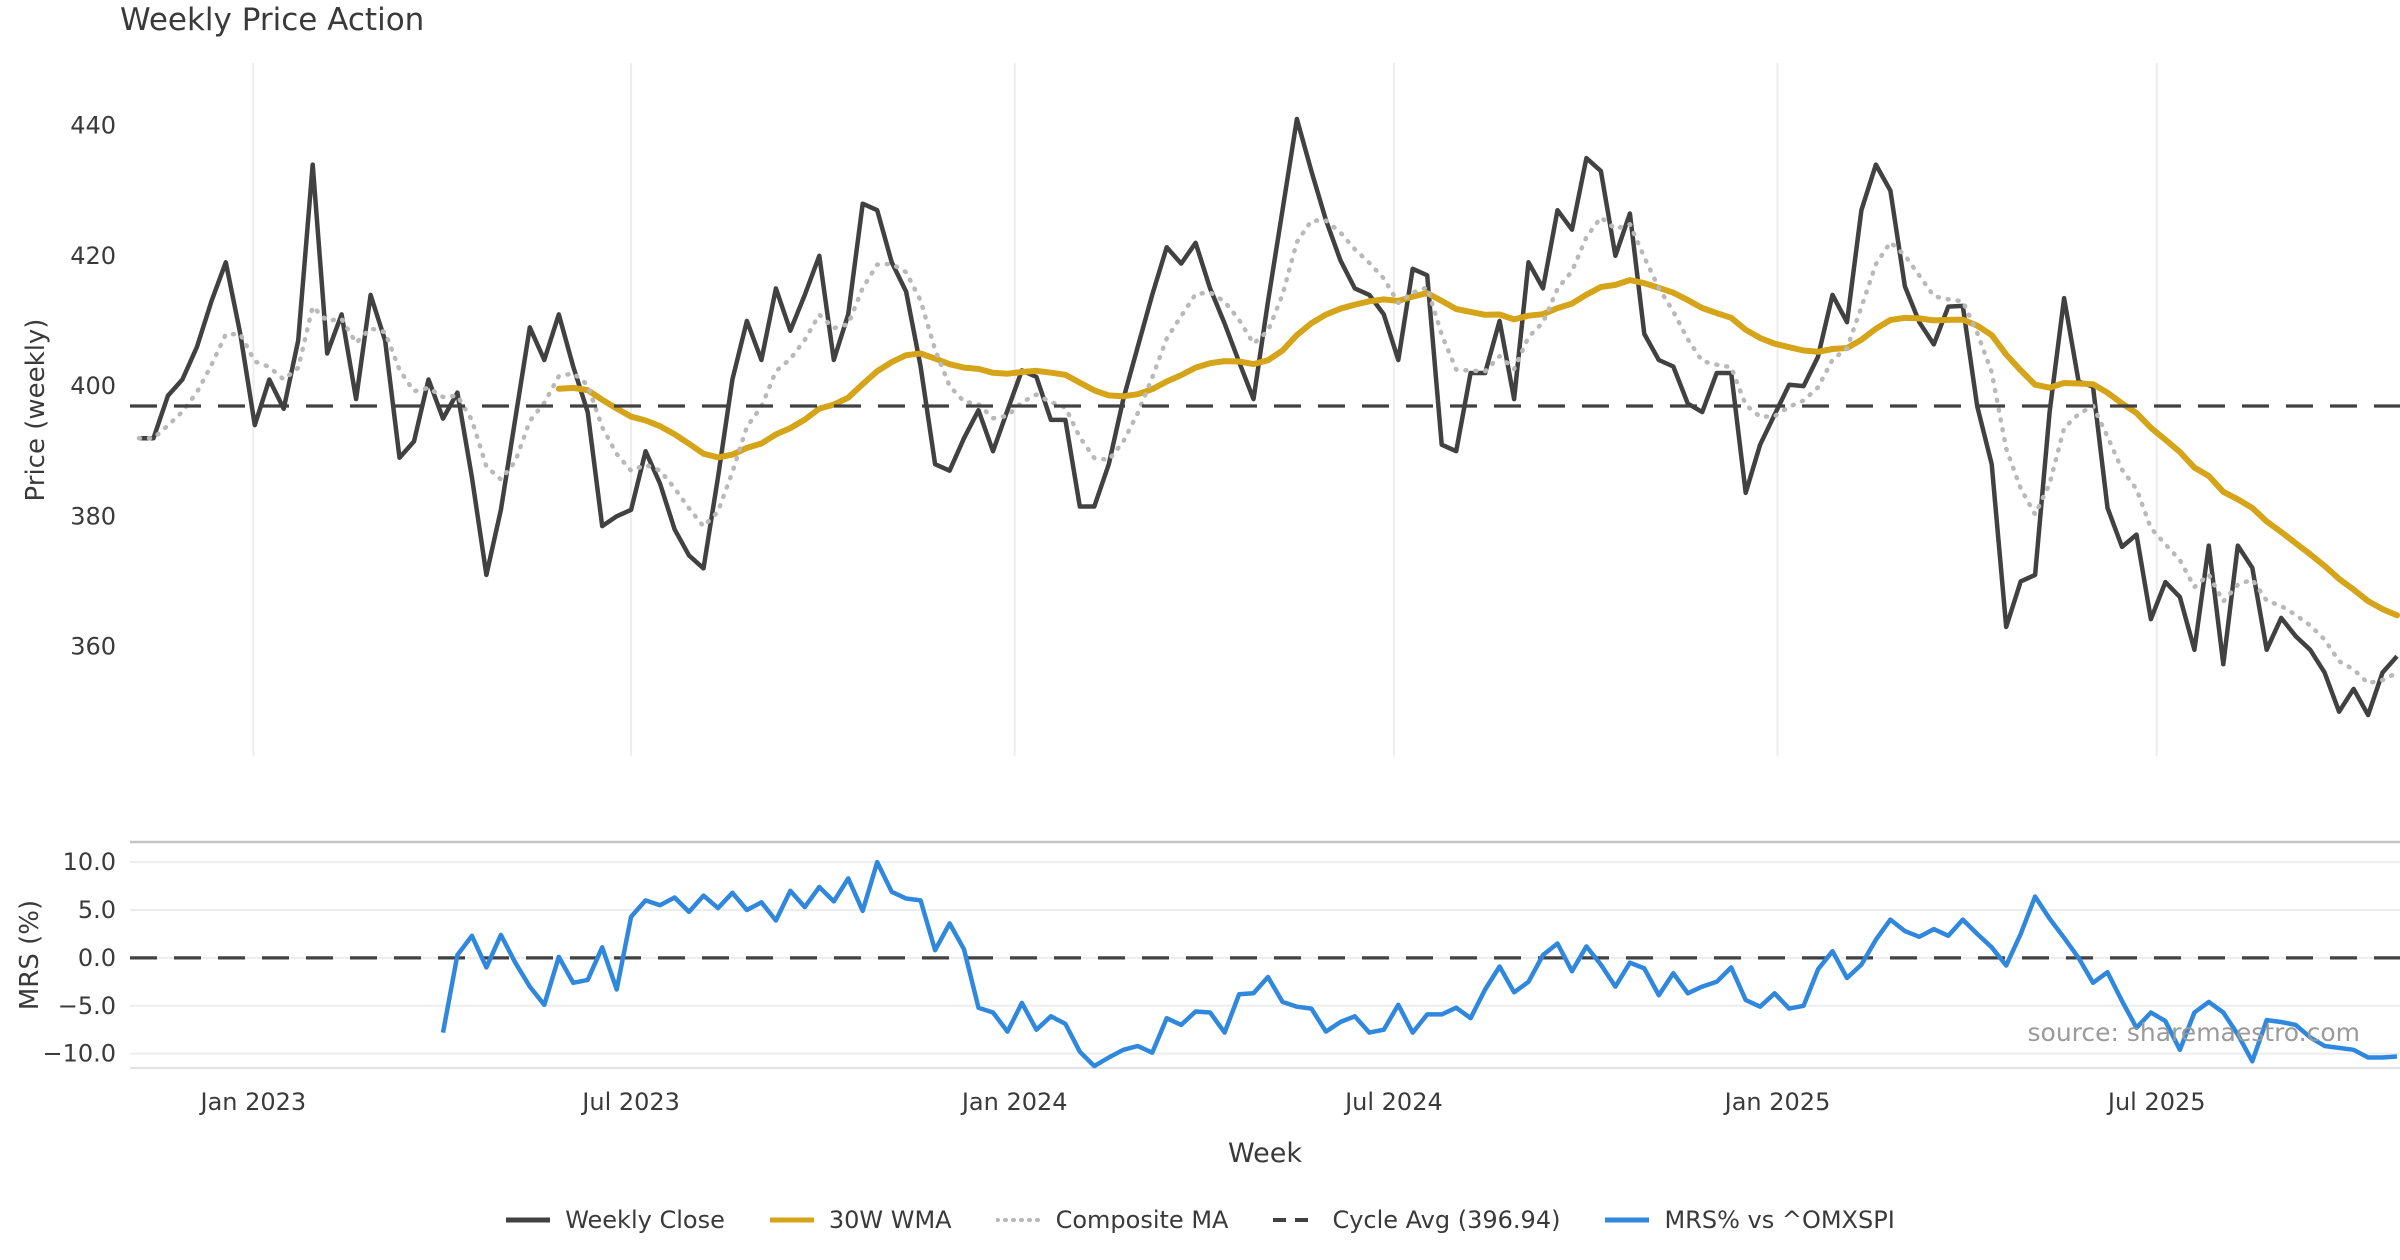  What do you see at coordinates (2194, 1032) in the screenshot?
I see `source-watermark: source: sharemaestro.com` at bounding box center [2194, 1032].